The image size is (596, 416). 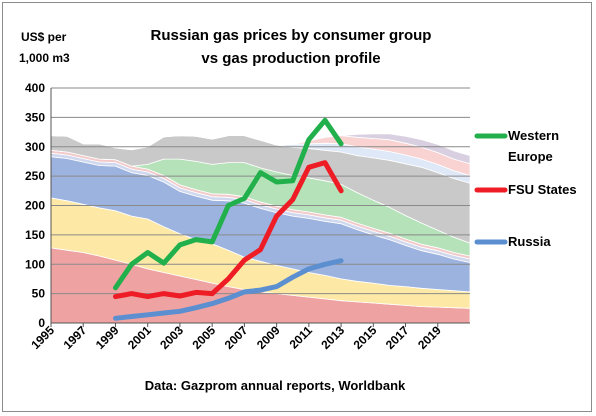 I want to click on legend-label-western-europe-line2: Europe, so click(x=530, y=156).